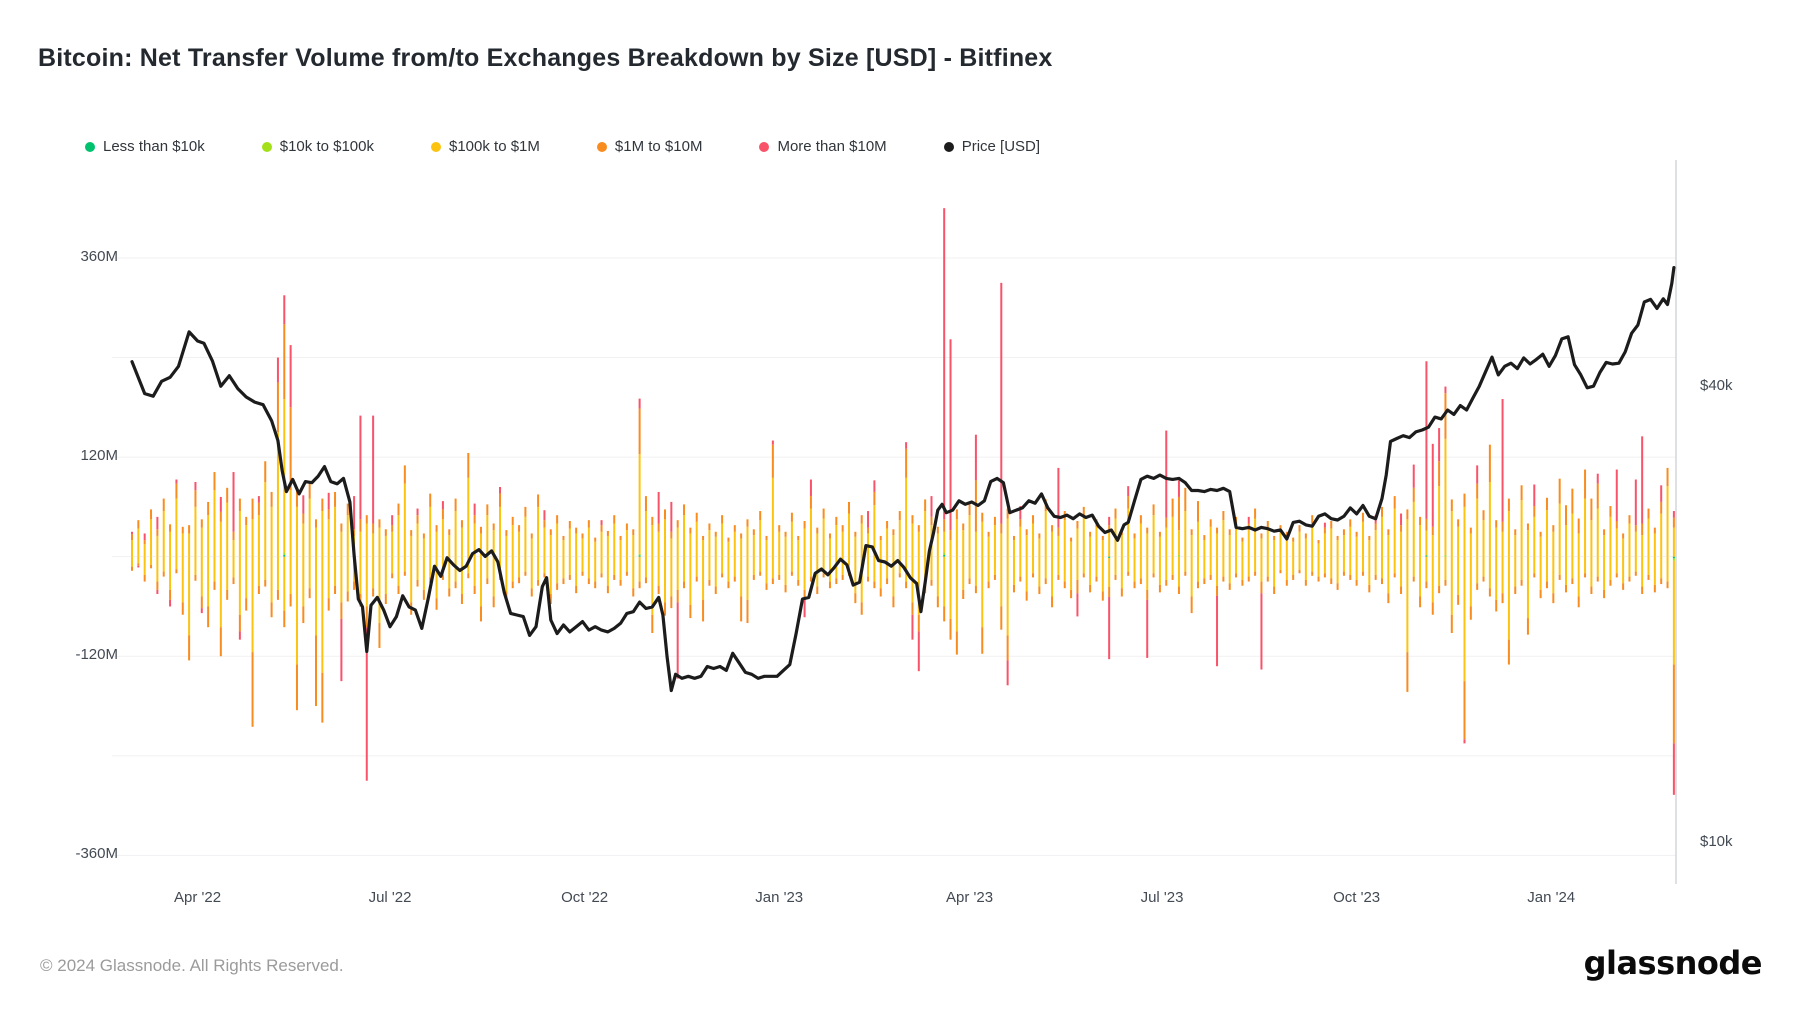  I want to click on x-axis-tick-label: Oct '22, so click(585, 897).